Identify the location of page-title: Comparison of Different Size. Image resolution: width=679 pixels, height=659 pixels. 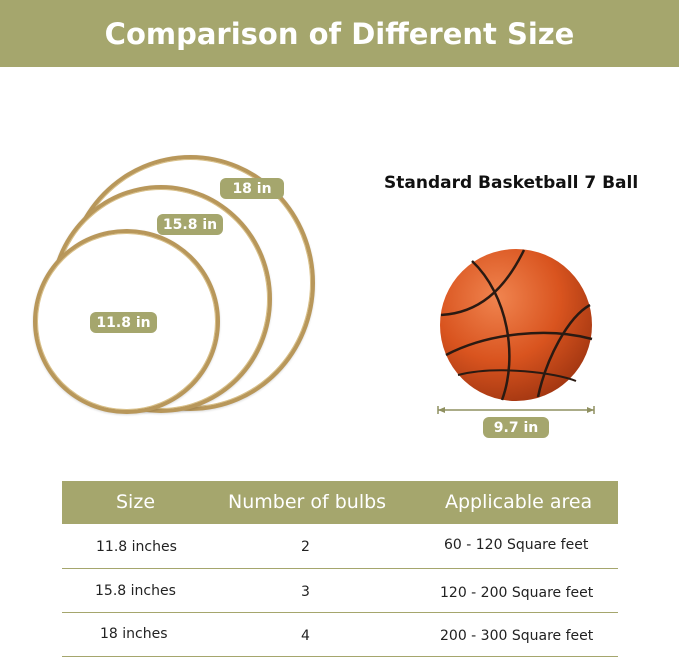
(339, 33).